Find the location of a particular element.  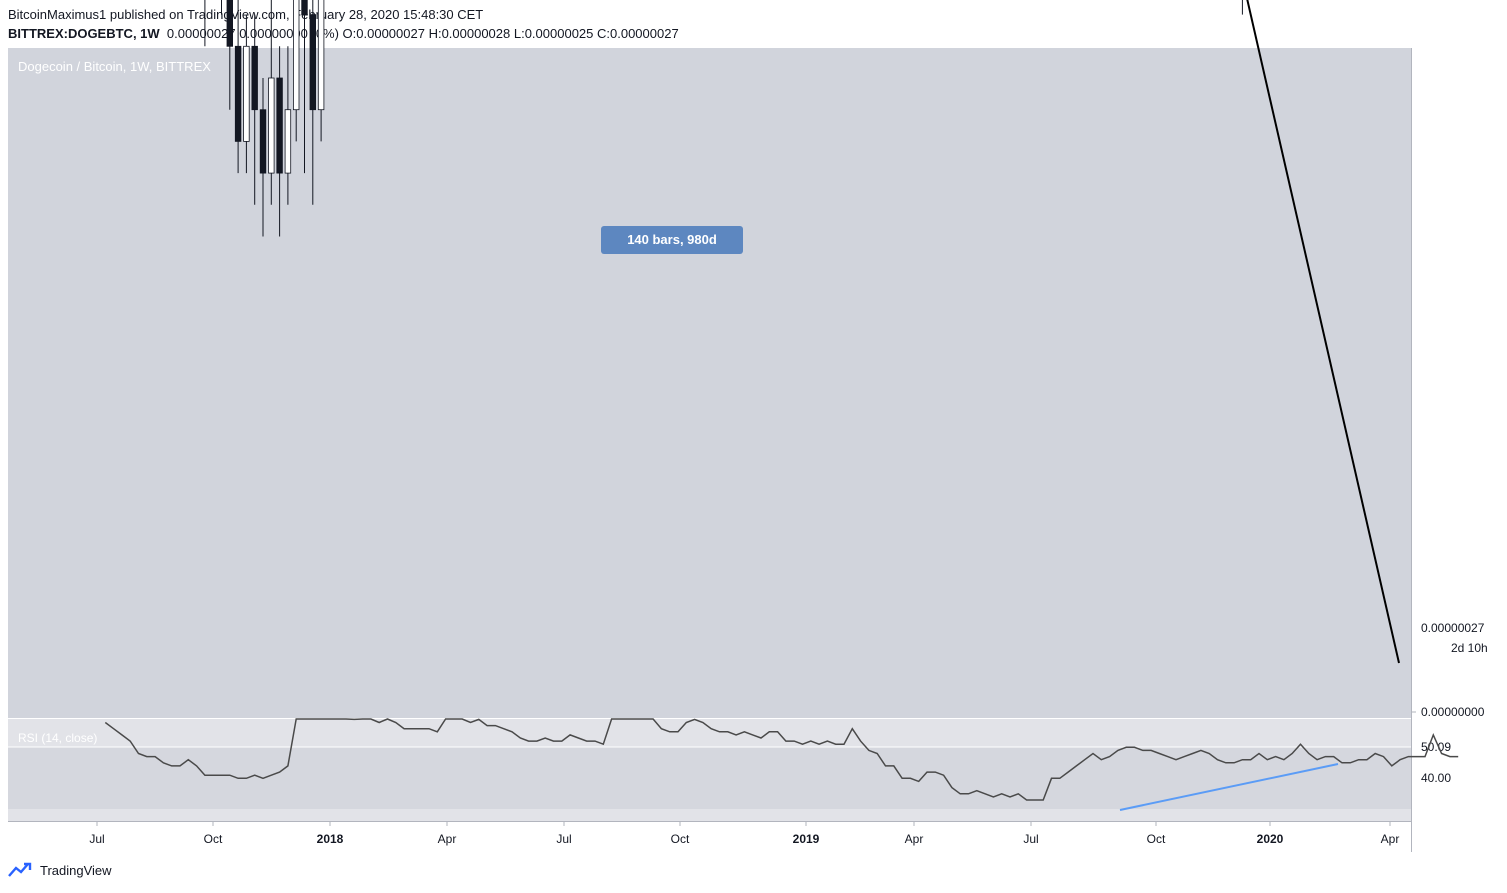

countdown-label: 2d 10h is located at coordinates (1469, 648).